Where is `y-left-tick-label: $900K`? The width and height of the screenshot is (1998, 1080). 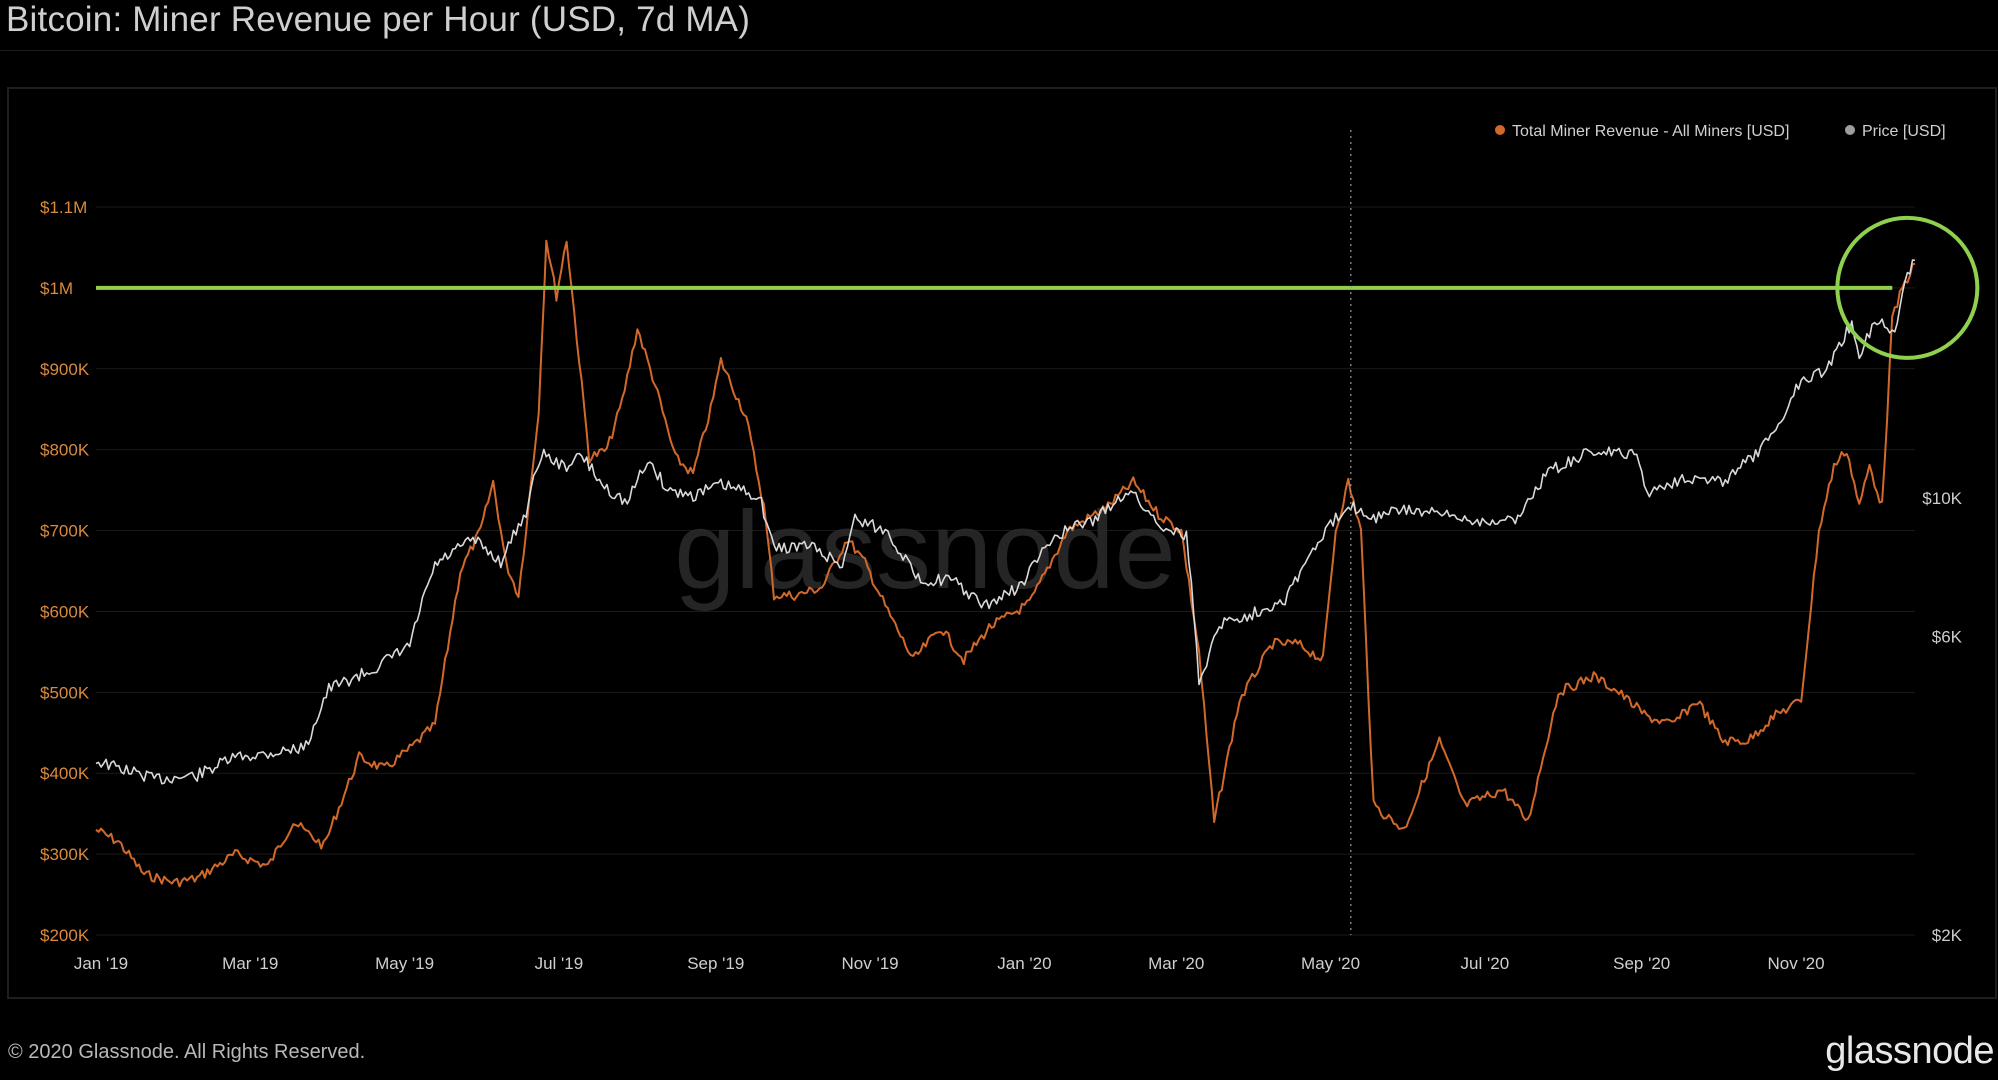
y-left-tick-label: $900K is located at coordinates (65, 369).